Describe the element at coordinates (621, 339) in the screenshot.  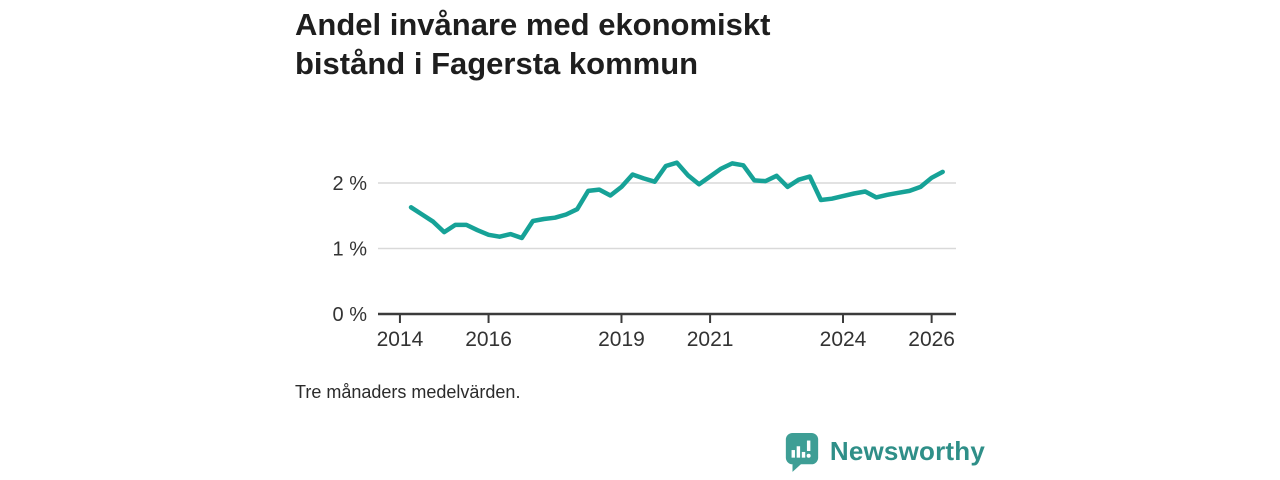
I see `x-tick-label: 2019` at that location.